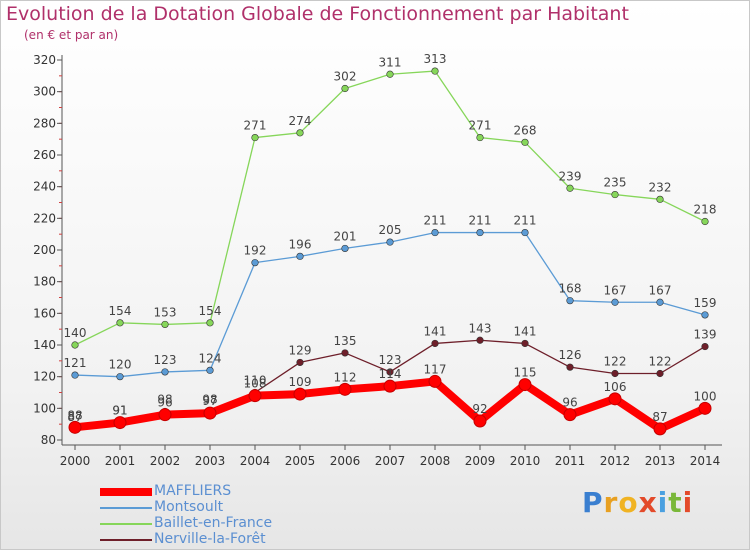 Image resolution: width=750 pixels, height=550 pixels. Describe the element at coordinates (210, 358) in the screenshot. I see `data-label-montsoult: 124` at that location.